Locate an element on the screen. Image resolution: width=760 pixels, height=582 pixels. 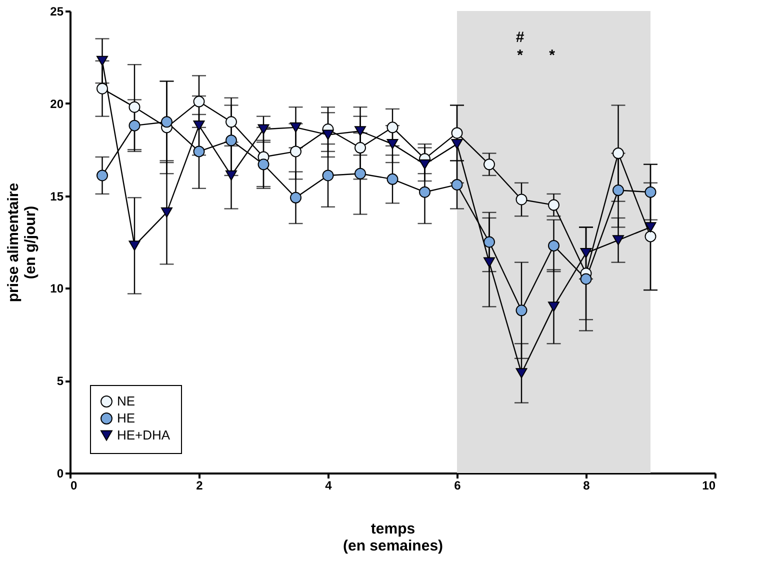
x-tick-label: 10 is located at coordinates (709, 485).